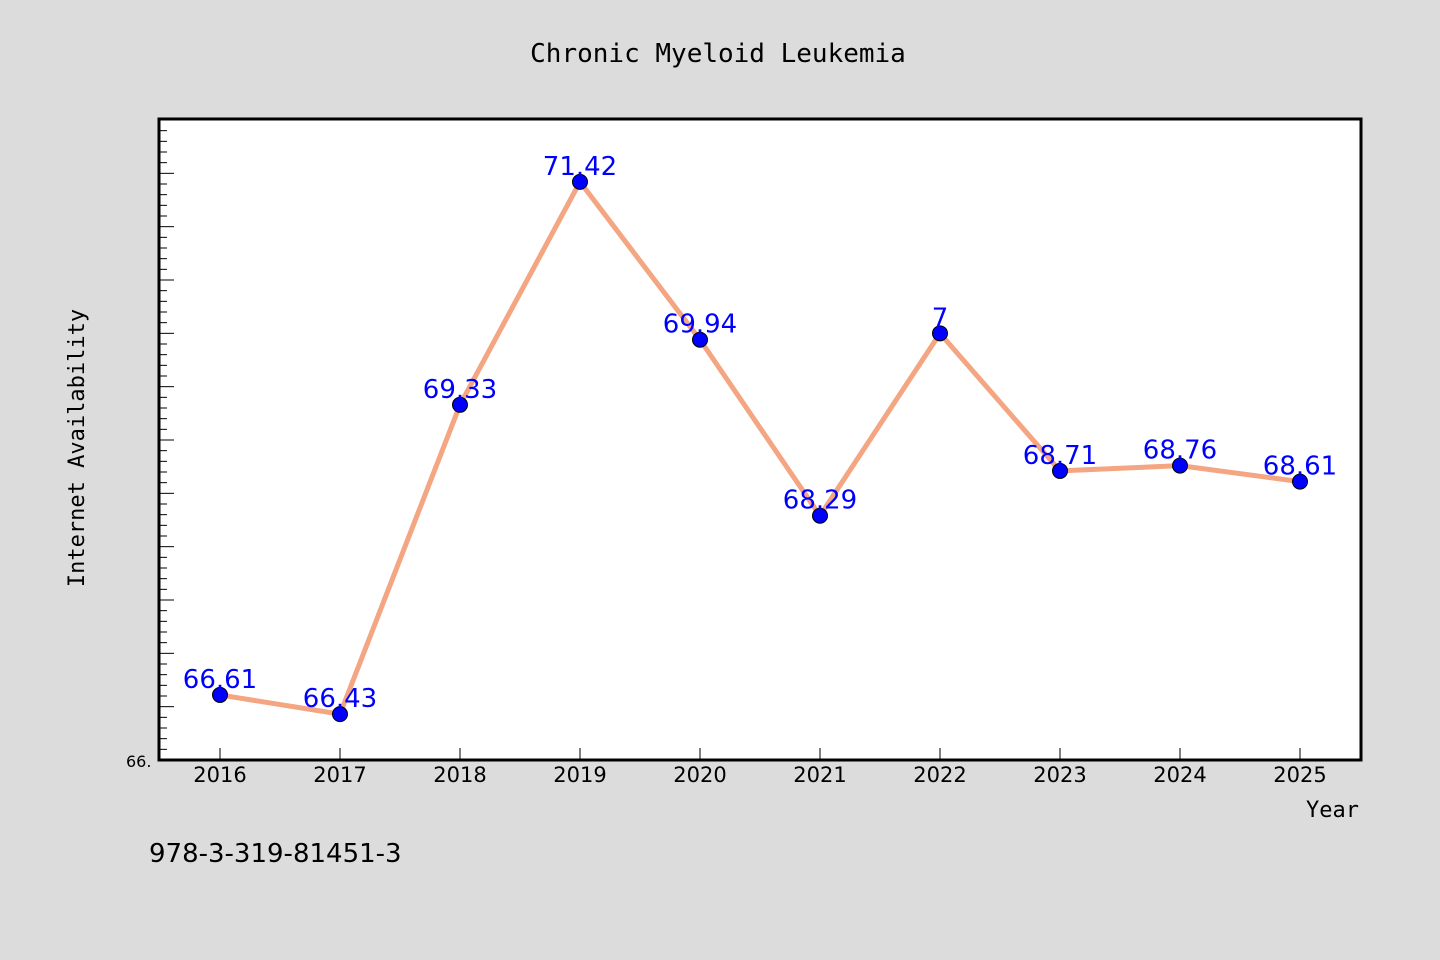 Image resolution: width=1440 pixels, height=960 pixels. What do you see at coordinates (1300, 467) in the screenshot?
I see `data-label: 68.61` at bounding box center [1300, 467].